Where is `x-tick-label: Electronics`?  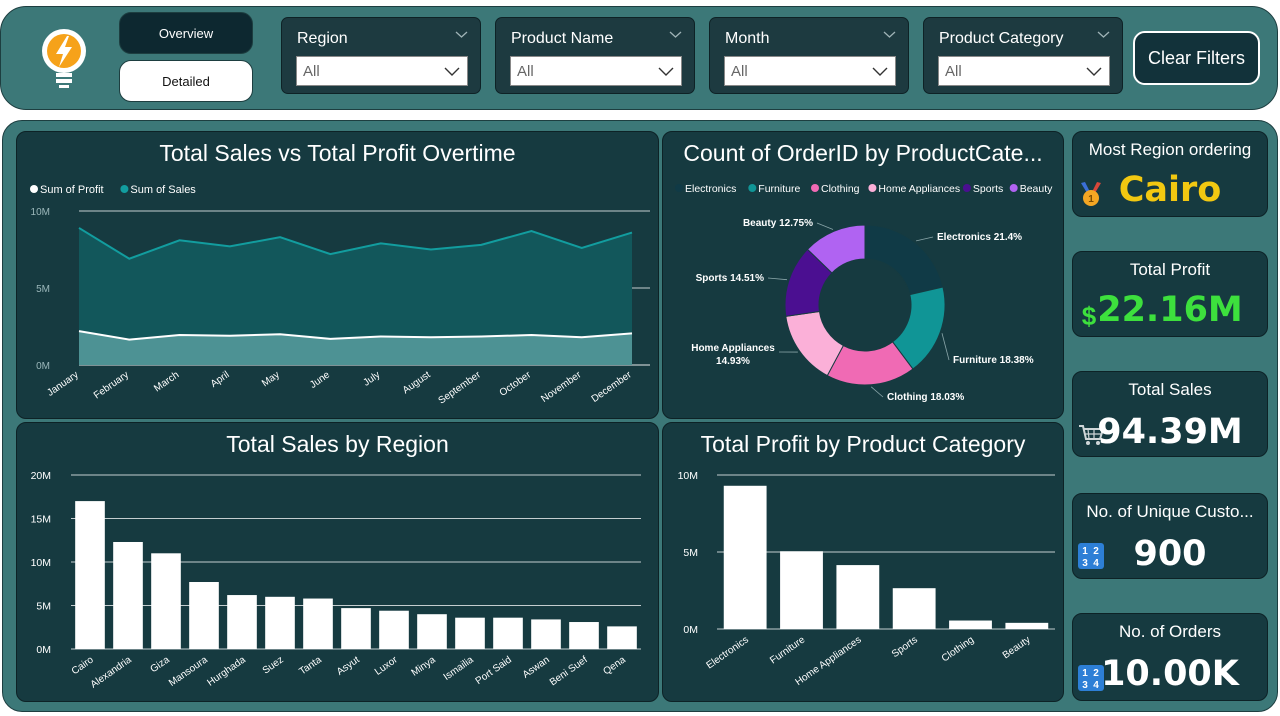
x-tick-label: Electronics is located at coordinates (728, 652).